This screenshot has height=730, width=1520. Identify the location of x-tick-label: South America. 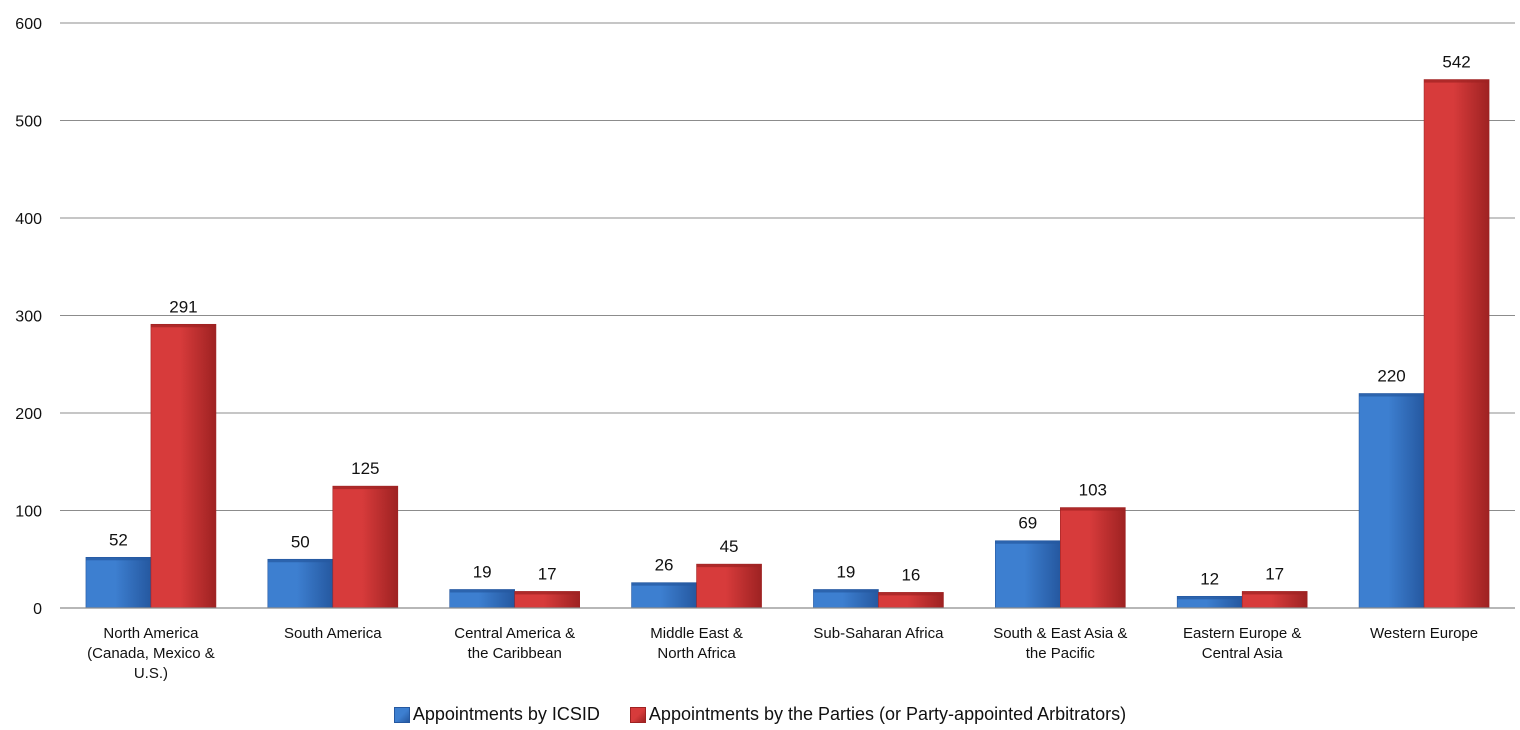
(333, 633).